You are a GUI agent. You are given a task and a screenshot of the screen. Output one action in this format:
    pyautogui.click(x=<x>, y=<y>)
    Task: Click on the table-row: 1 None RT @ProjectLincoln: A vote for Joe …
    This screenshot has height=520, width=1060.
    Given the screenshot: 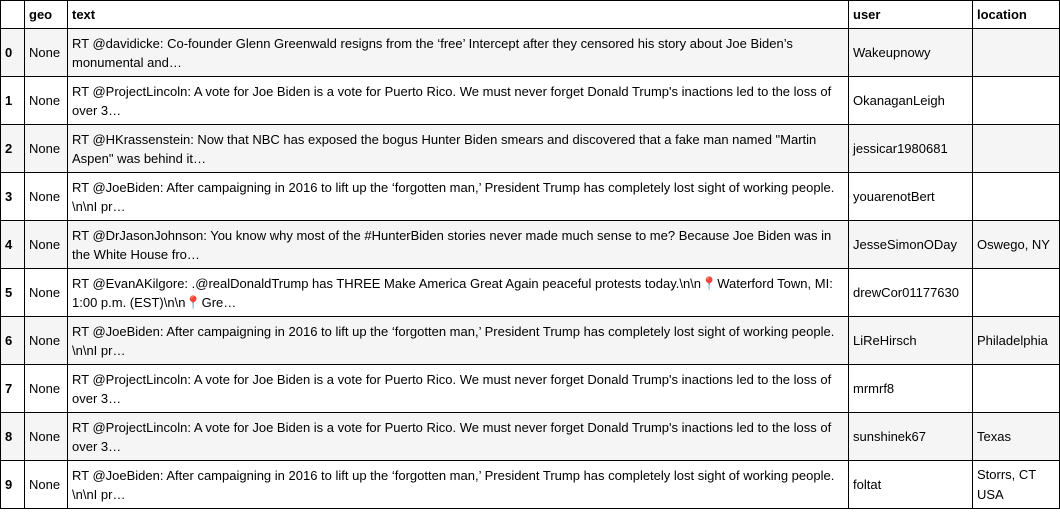 What is the action you would take?
    pyautogui.click(x=530, y=100)
    